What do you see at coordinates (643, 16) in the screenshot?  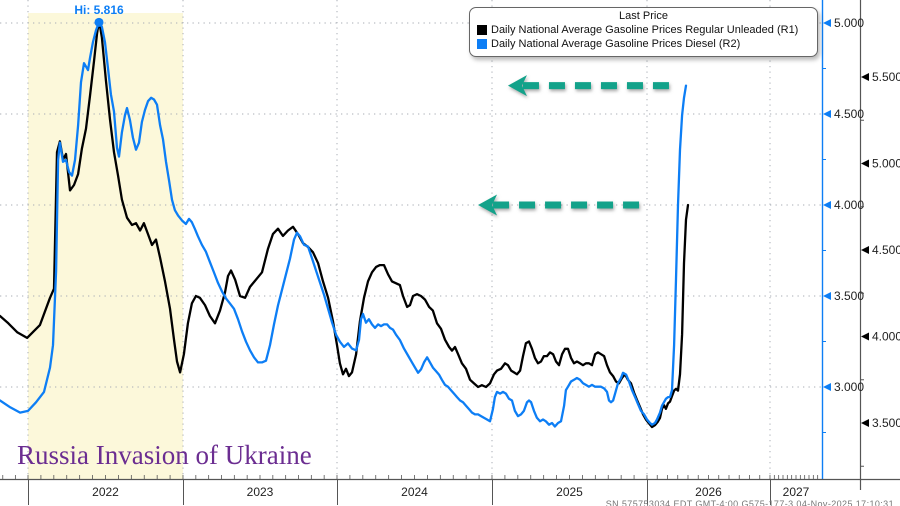 I see `legend-title: Last Price` at bounding box center [643, 16].